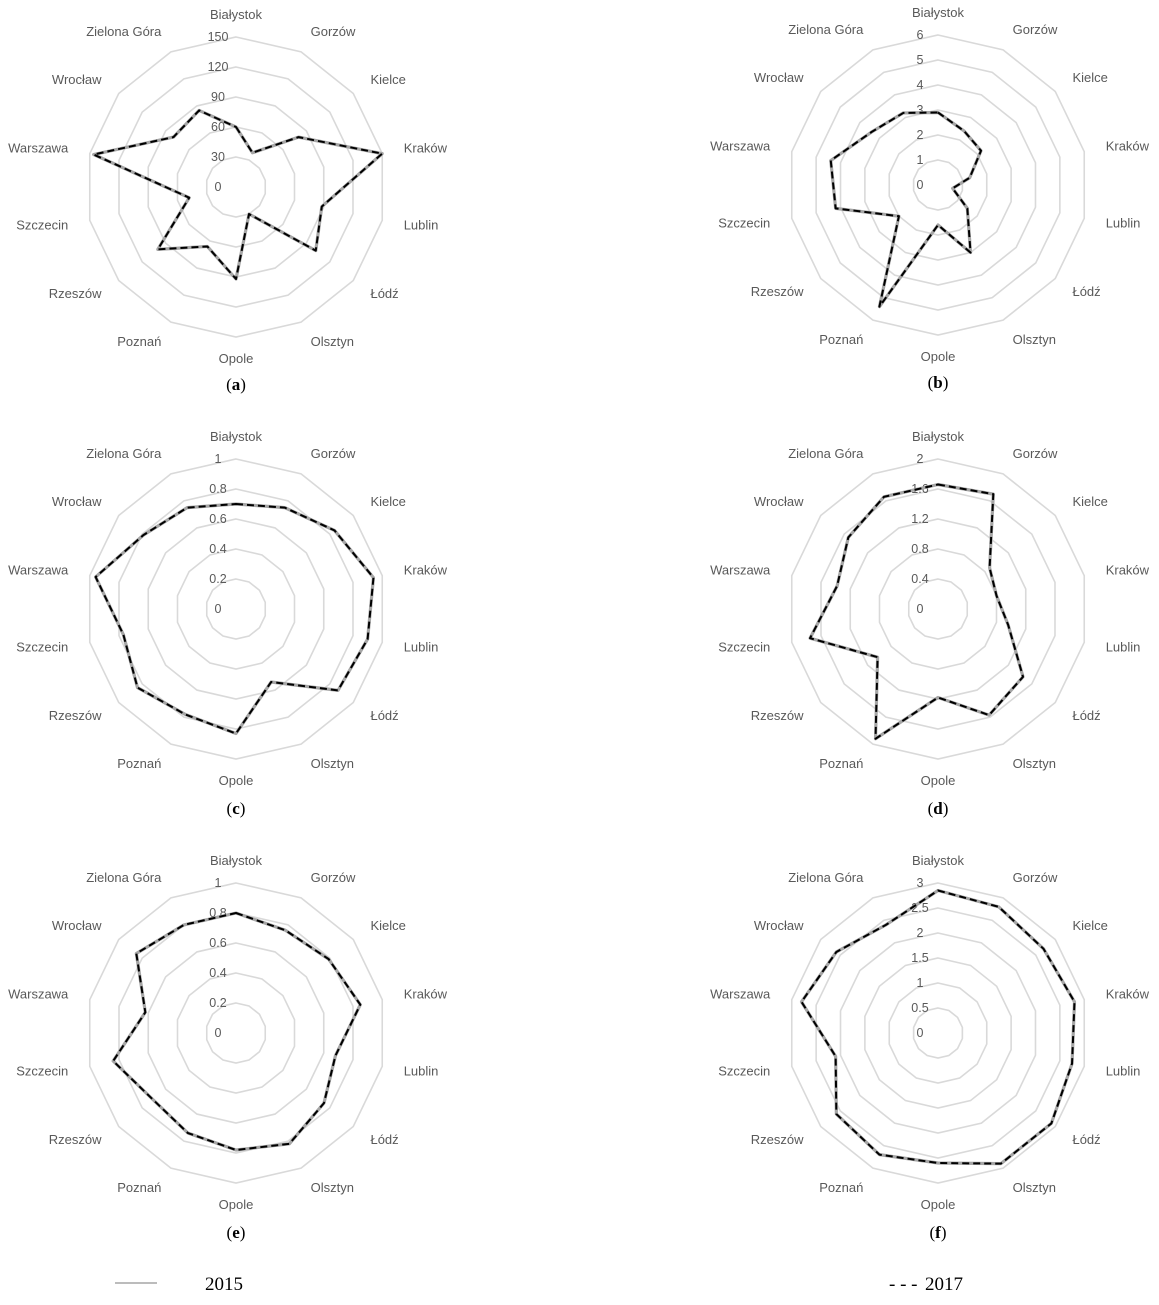 The image size is (1159, 1305). I want to click on tick-label: 0.4, so click(919, 579).